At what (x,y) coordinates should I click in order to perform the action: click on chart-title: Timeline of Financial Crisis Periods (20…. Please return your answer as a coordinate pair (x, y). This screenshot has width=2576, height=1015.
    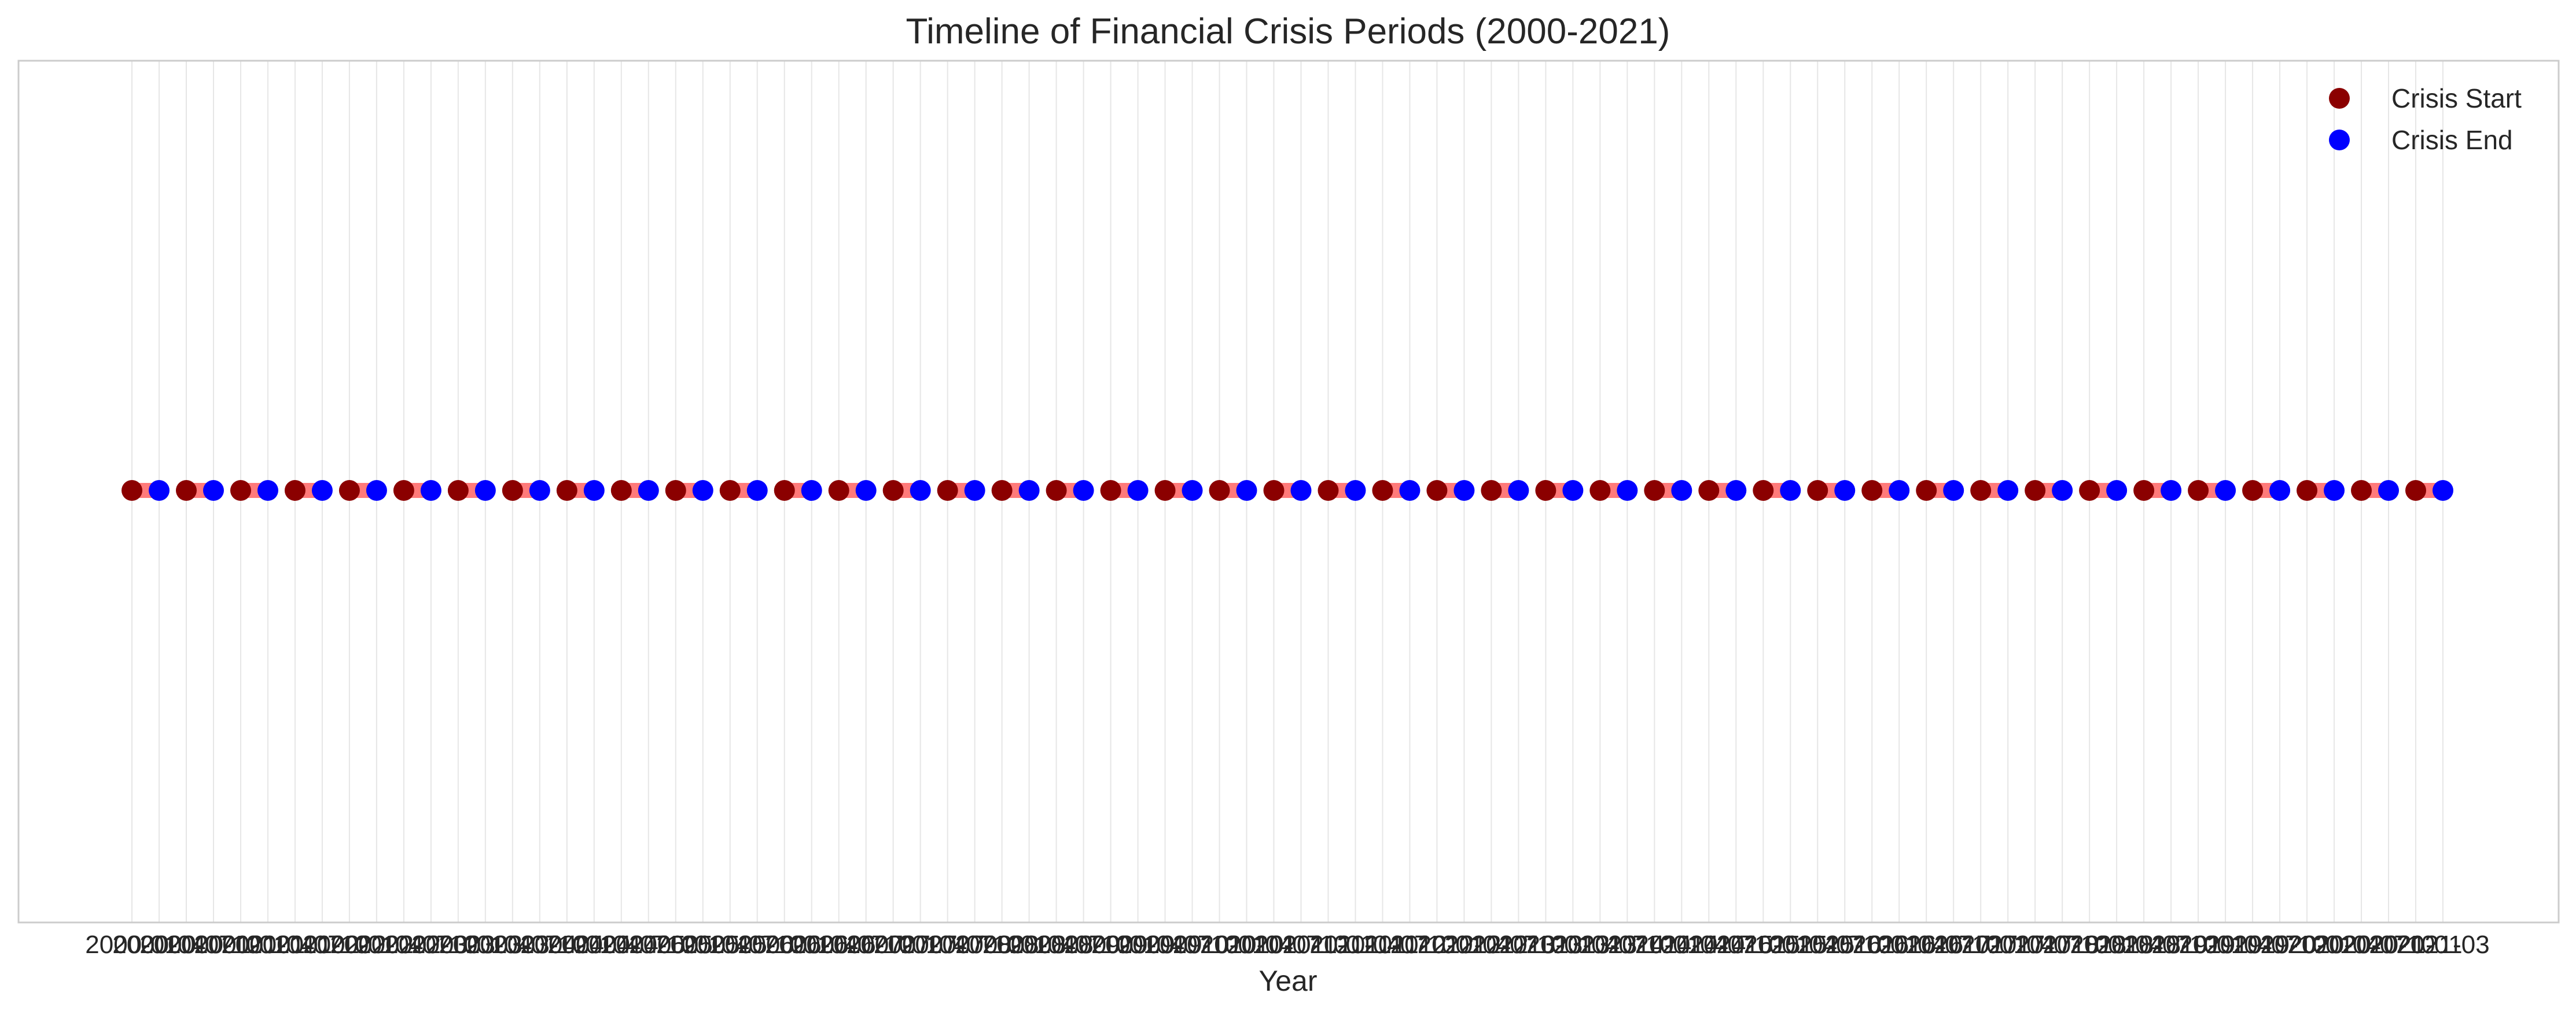
    Looking at the image, I should click on (1288, 31).